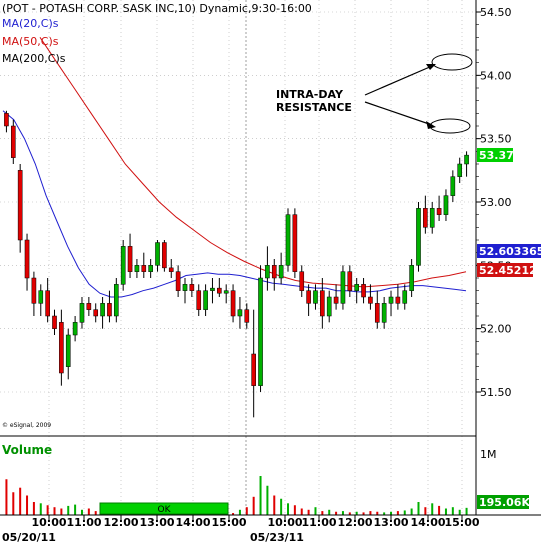  Describe the element at coordinates (503, 502) in the screenshot. I see `volume-tag` at that location.